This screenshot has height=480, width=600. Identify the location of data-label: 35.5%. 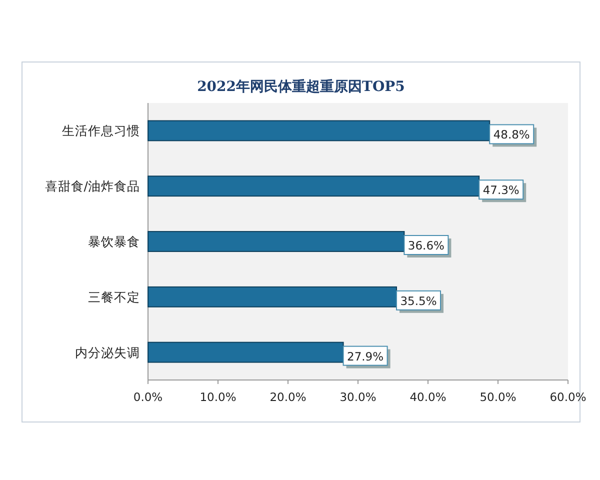
(418, 301).